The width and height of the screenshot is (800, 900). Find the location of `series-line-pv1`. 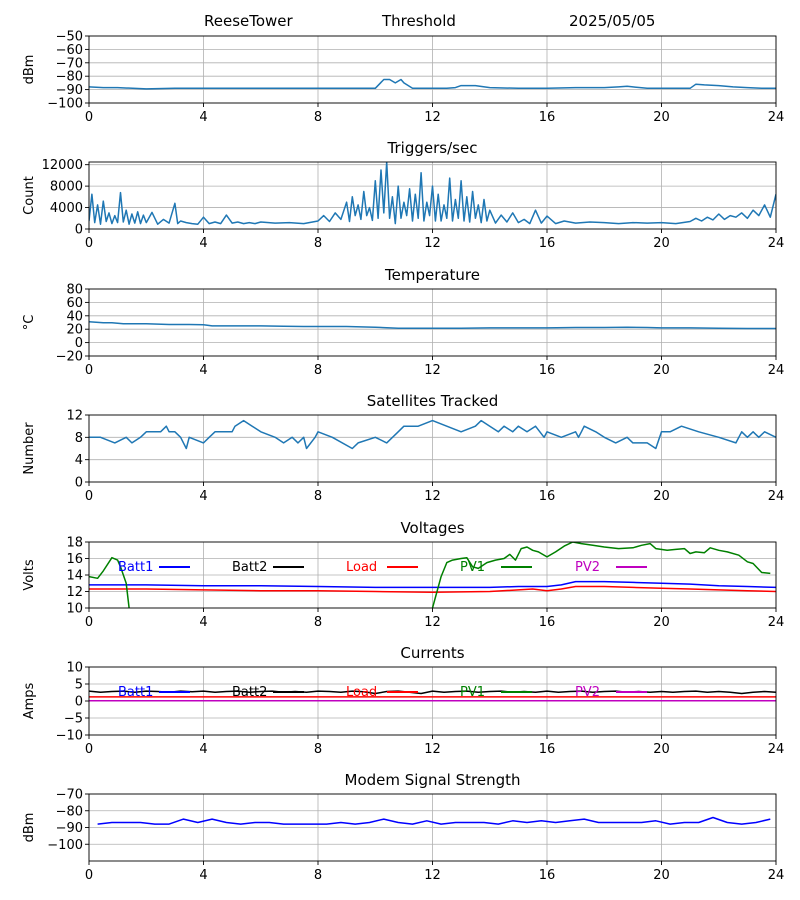

series-line-pv1 is located at coordinates (601, 575).